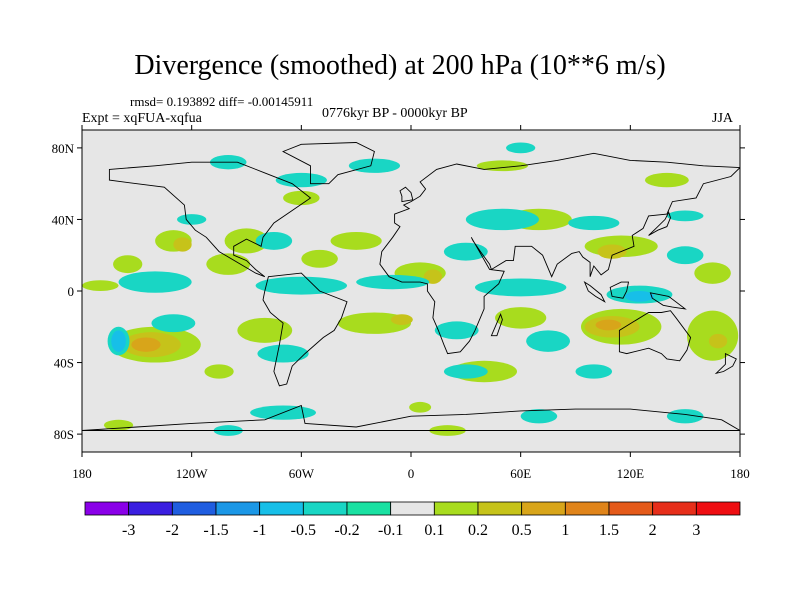 The width and height of the screenshot is (800, 600). I want to click on y-tick-label: 80S, so click(64, 434).